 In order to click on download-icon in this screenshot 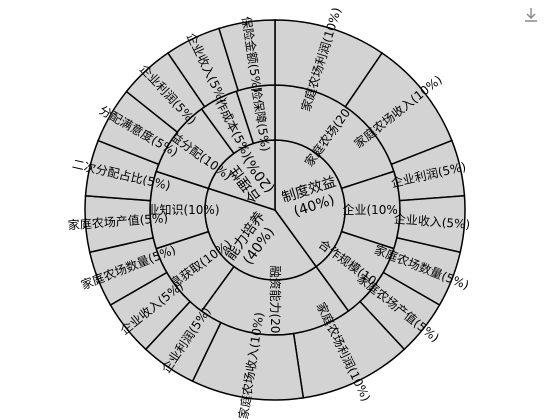, I will do `click(531, 15)`.